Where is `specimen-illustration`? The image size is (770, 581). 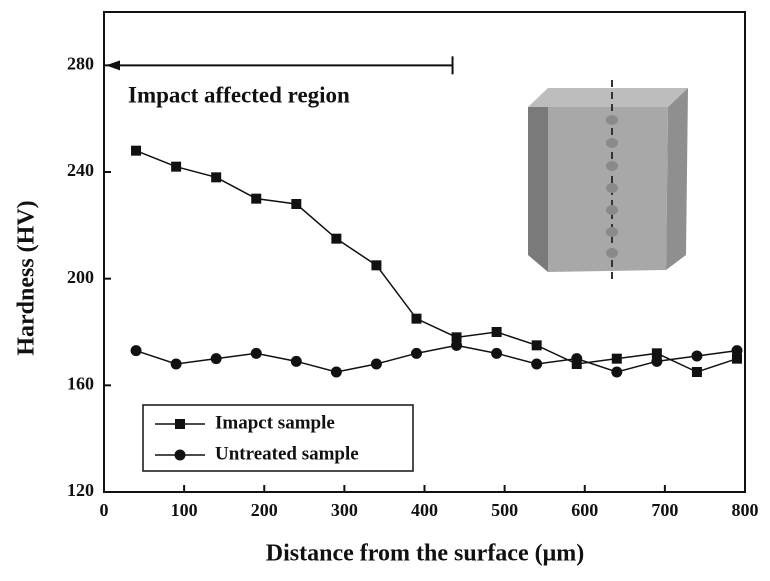
specimen-illustration is located at coordinates (608, 181).